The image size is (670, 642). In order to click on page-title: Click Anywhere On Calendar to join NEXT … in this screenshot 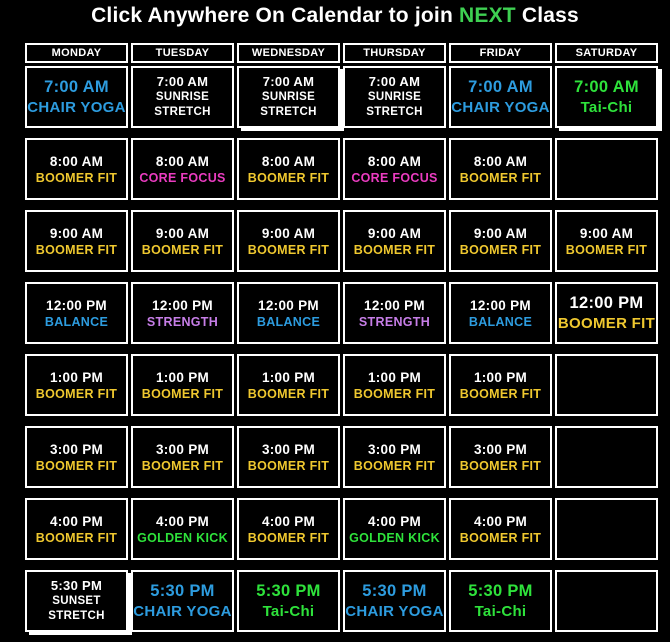, I will do `click(335, 16)`.